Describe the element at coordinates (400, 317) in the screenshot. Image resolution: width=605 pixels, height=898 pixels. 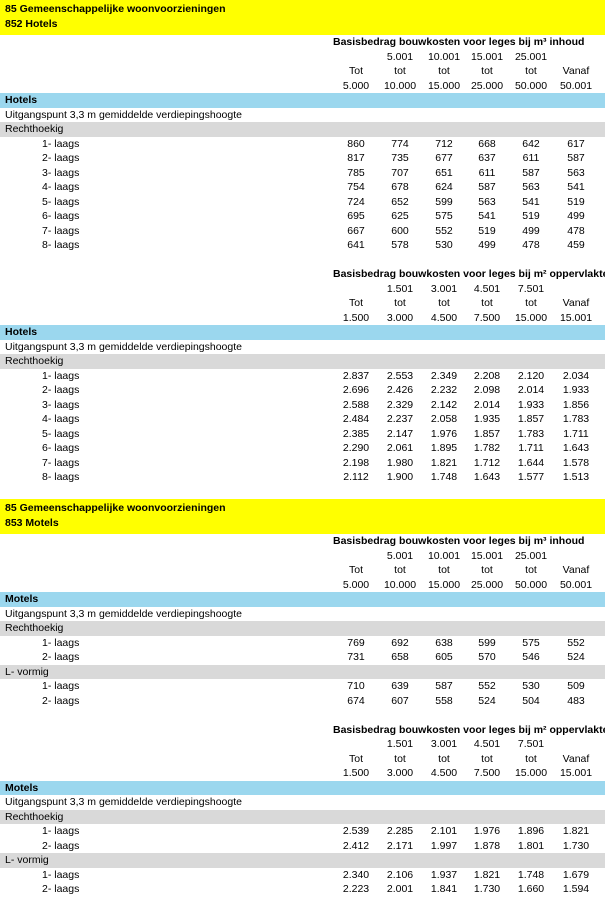
I see `column-header: 3.000` at that location.